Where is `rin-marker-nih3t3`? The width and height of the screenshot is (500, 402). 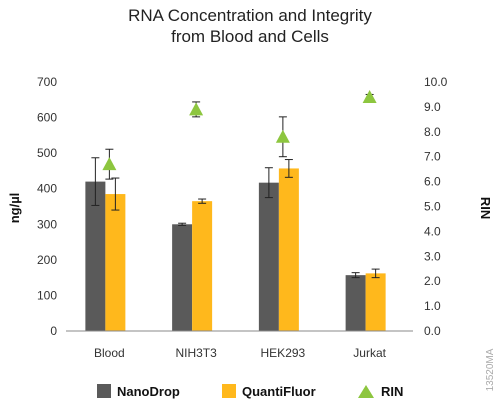 rin-marker-nih3t3 is located at coordinates (196, 109).